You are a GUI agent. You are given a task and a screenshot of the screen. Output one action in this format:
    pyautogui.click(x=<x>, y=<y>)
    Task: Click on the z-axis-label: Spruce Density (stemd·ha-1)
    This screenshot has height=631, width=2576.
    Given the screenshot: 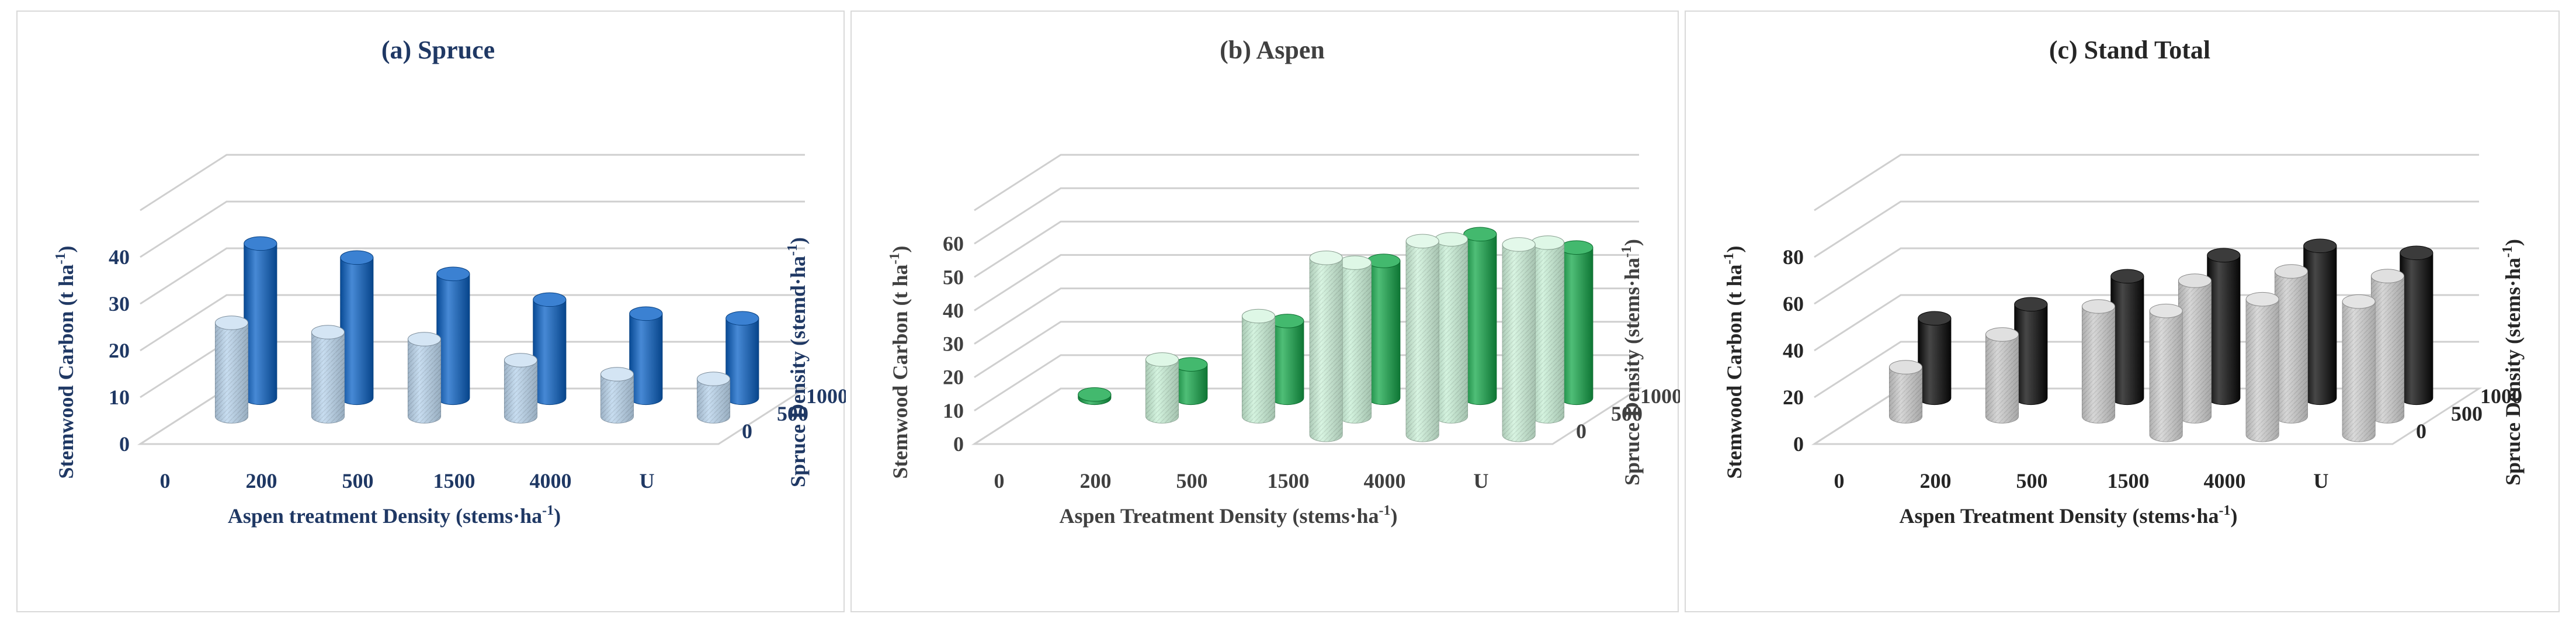 What is the action you would take?
    pyautogui.click(x=797, y=362)
    